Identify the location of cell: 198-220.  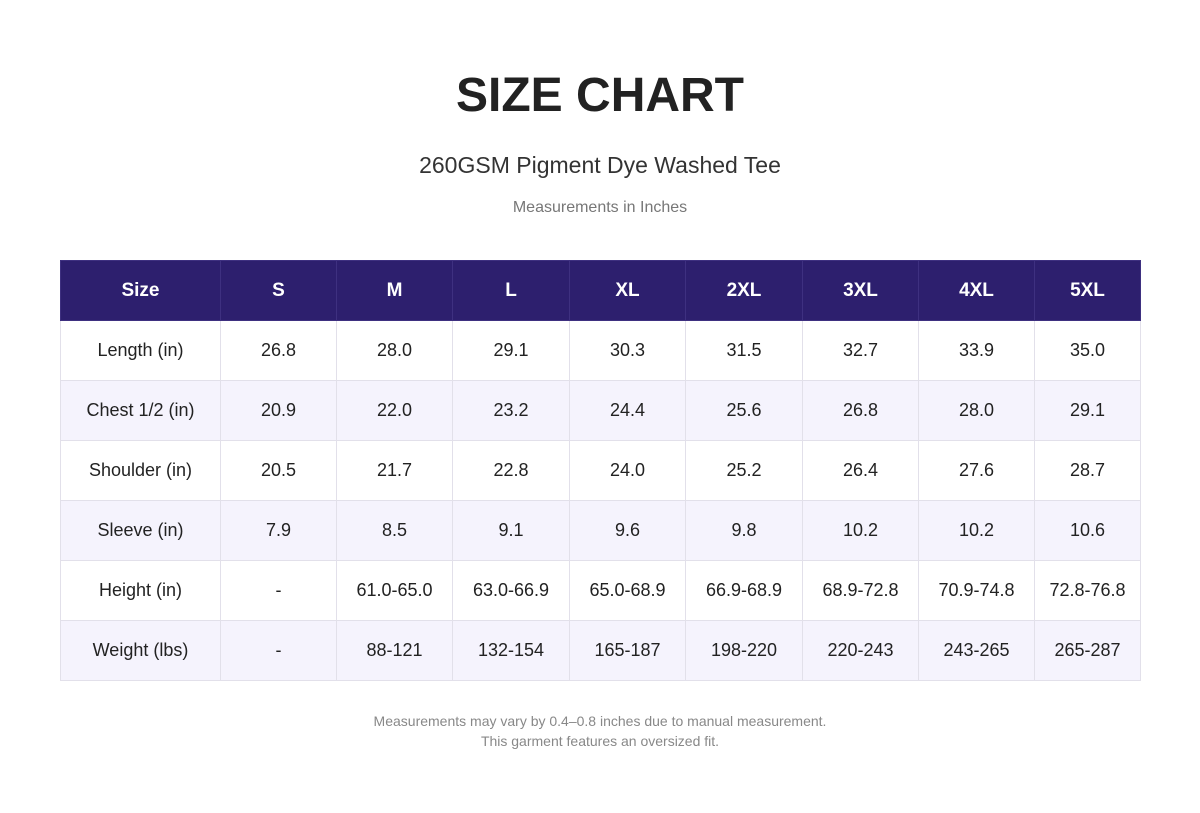
(744, 650).